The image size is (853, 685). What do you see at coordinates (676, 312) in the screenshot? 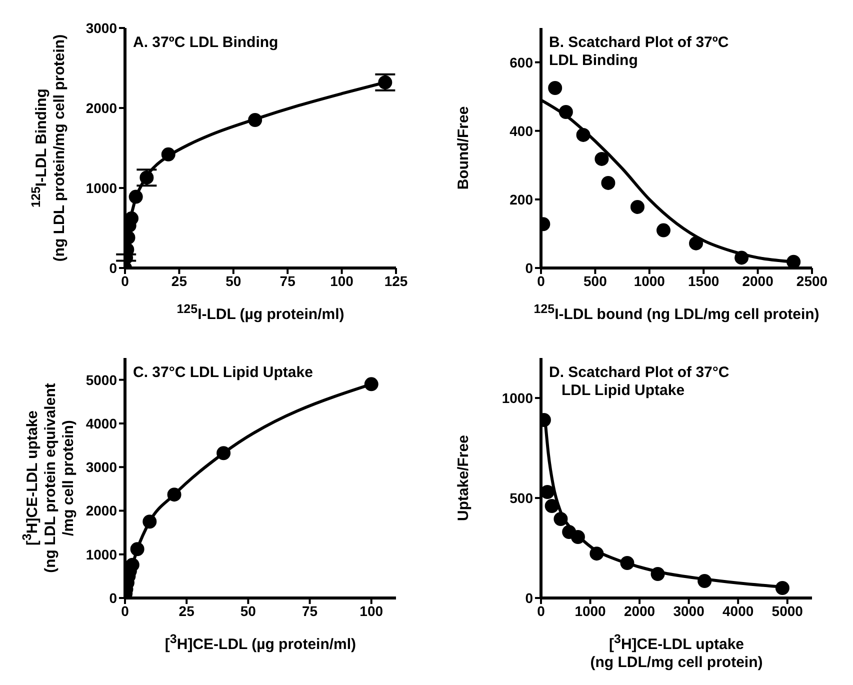
I see `x-axis-title: $^{125}$I-LDL bound (ng LDL/mg cell protein)` at bounding box center [676, 312].